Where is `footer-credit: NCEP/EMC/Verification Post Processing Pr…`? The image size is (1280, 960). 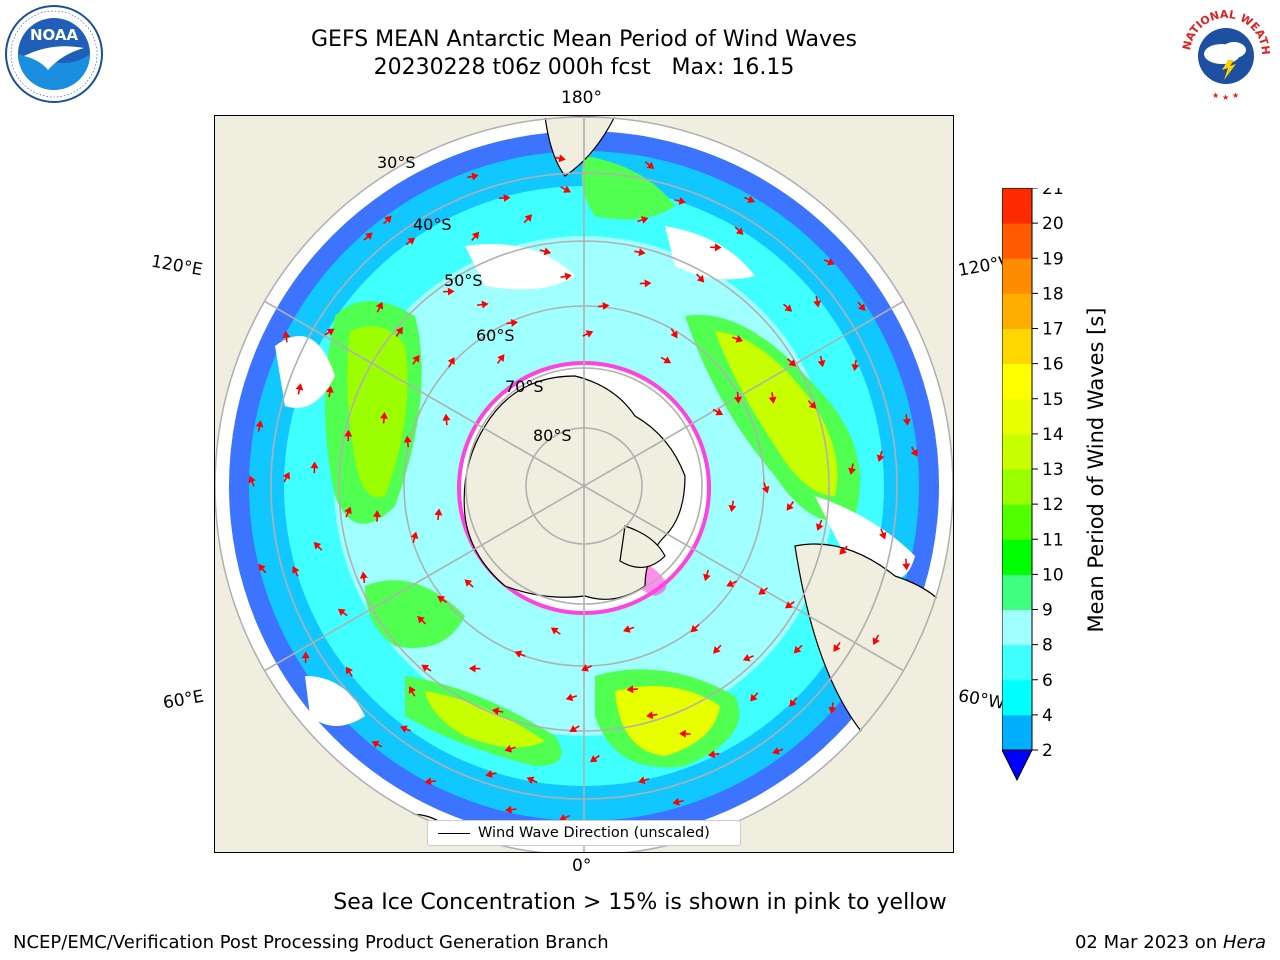
footer-credit: NCEP/EMC/Verification Post Processing Pr… is located at coordinates (311, 942).